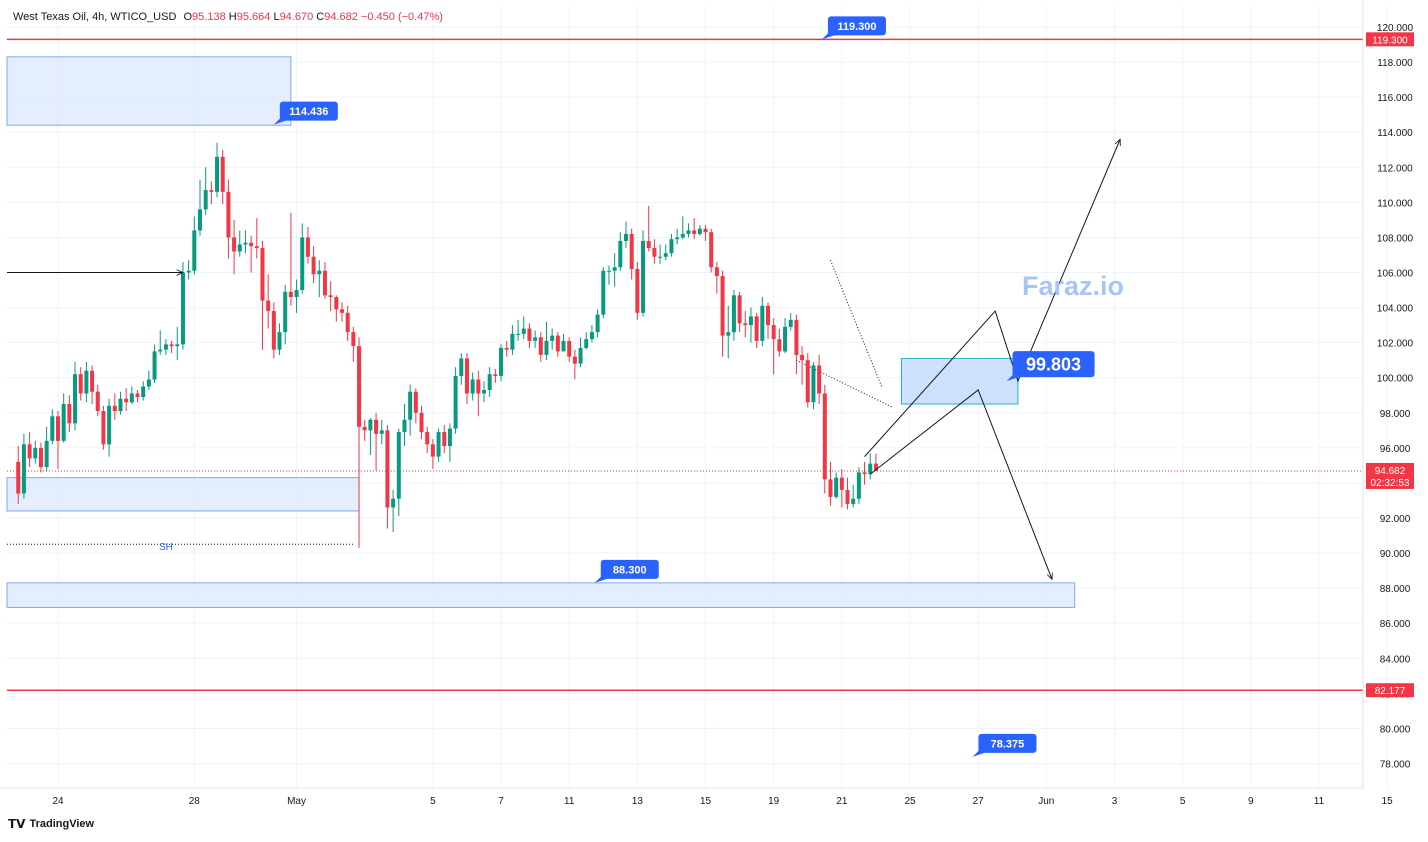  I want to click on callout-pointer, so click(1015, 378).